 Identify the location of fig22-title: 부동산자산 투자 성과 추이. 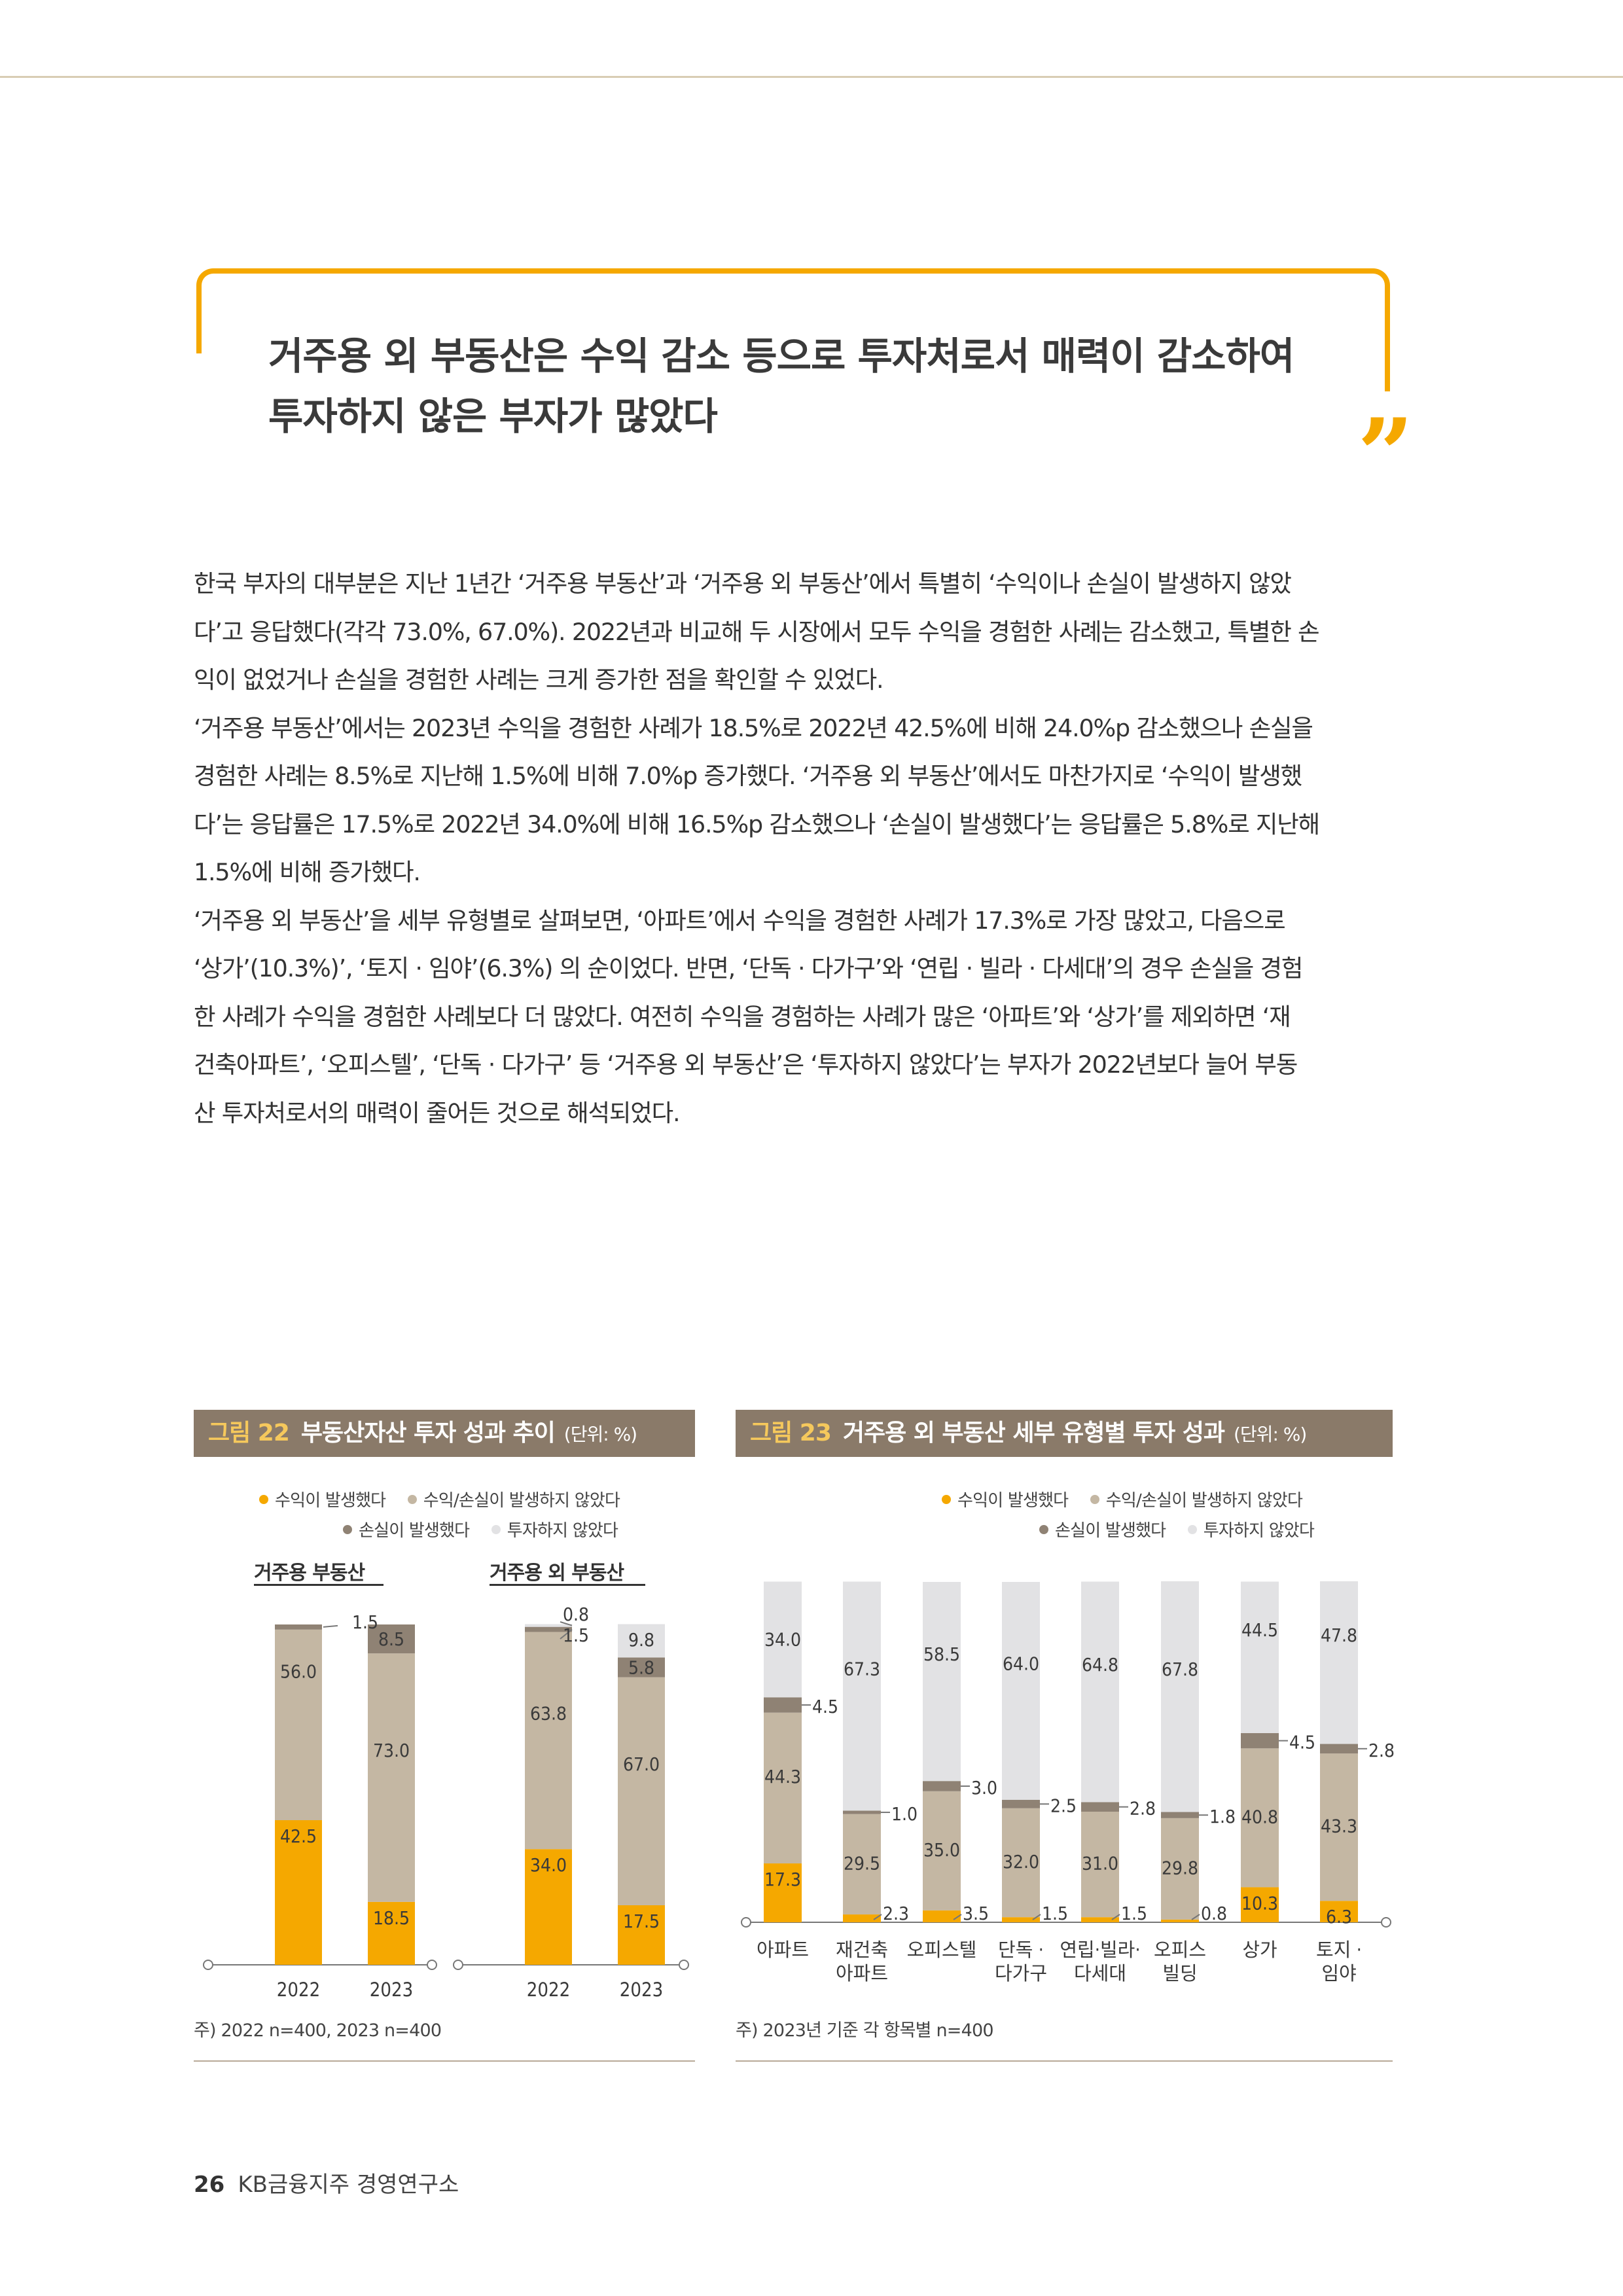
(428, 1433).